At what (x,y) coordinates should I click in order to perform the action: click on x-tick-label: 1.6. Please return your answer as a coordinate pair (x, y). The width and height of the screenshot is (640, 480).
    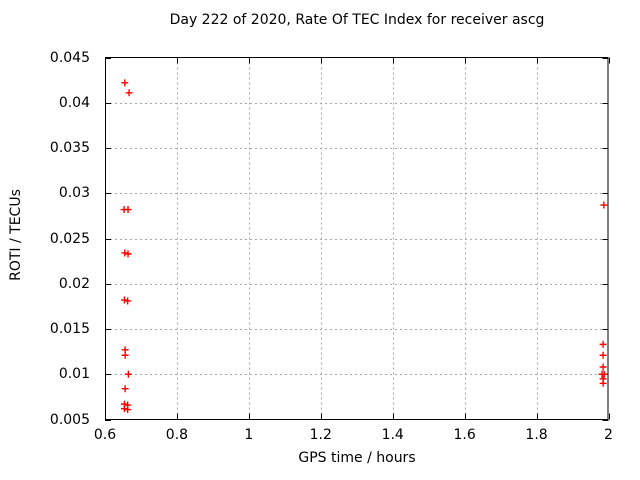
    Looking at the image, I should click on (464, 435).